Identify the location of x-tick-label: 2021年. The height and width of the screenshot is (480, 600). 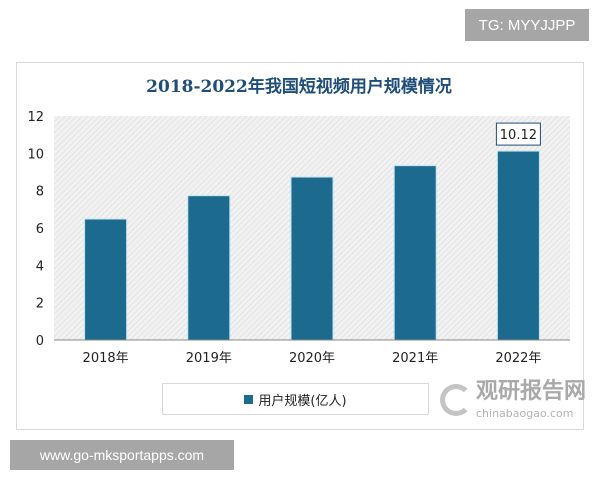
(415, 358).